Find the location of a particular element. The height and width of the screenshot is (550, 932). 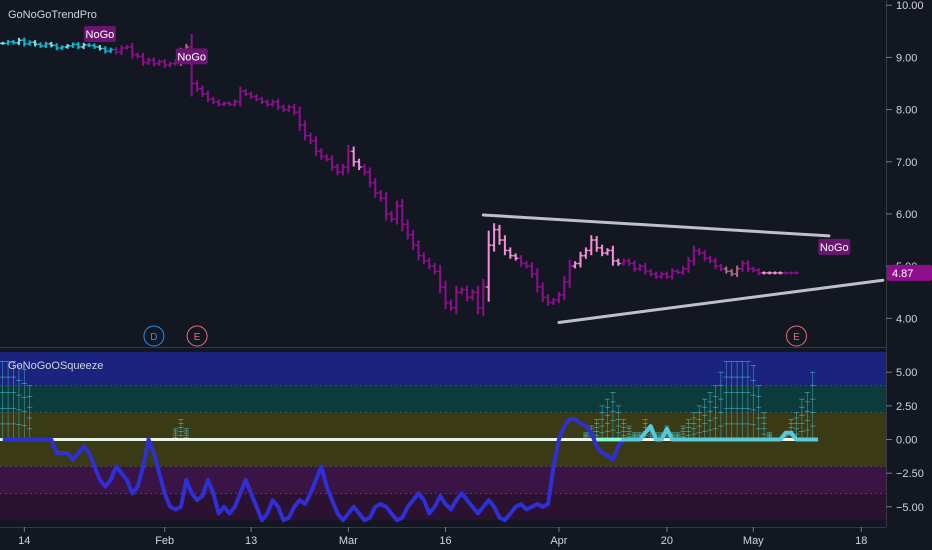

event-badge-label: D is located at coordinates (153, 337).